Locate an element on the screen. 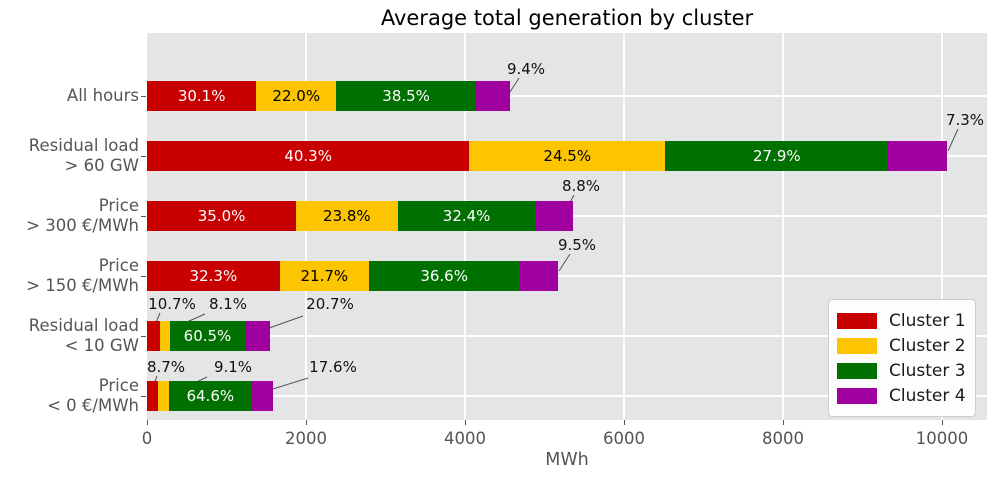  y-tick-label-line: All hours is located at coordinates (102, 95).